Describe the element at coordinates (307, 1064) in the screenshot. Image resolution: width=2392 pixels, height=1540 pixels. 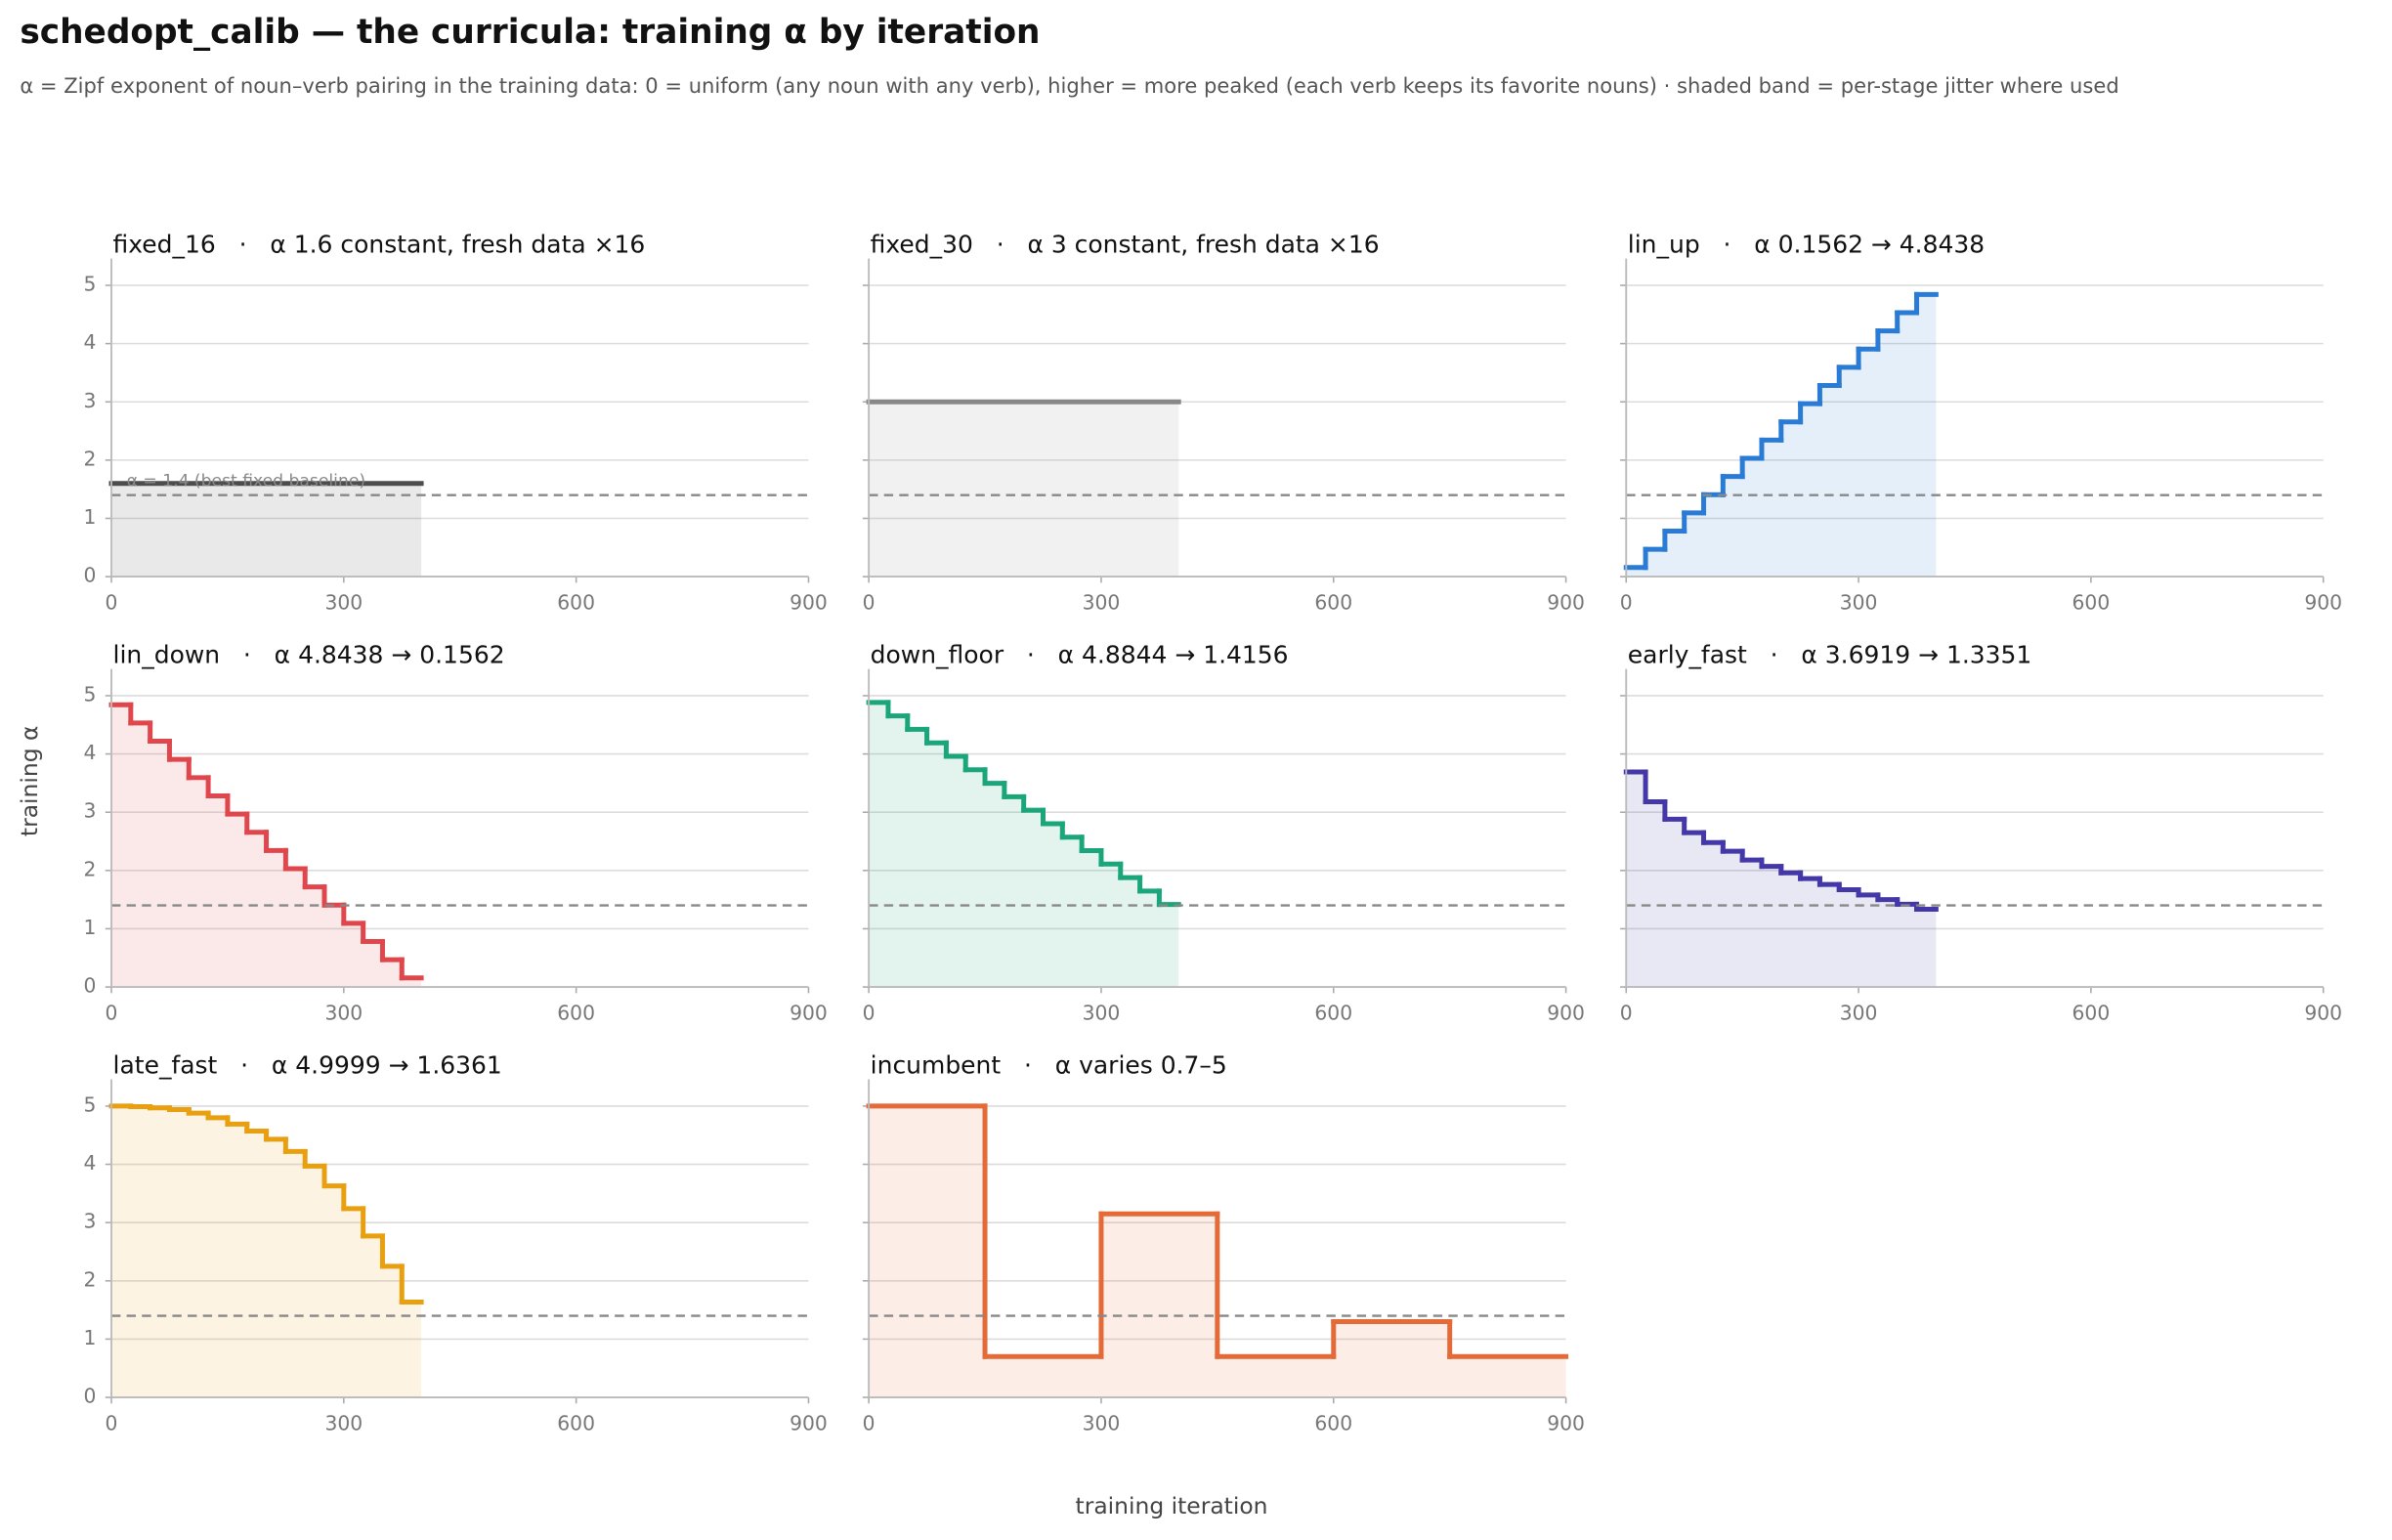
I see `panel-title: late_fast · α 4.9999 → 1.6361` at that location.